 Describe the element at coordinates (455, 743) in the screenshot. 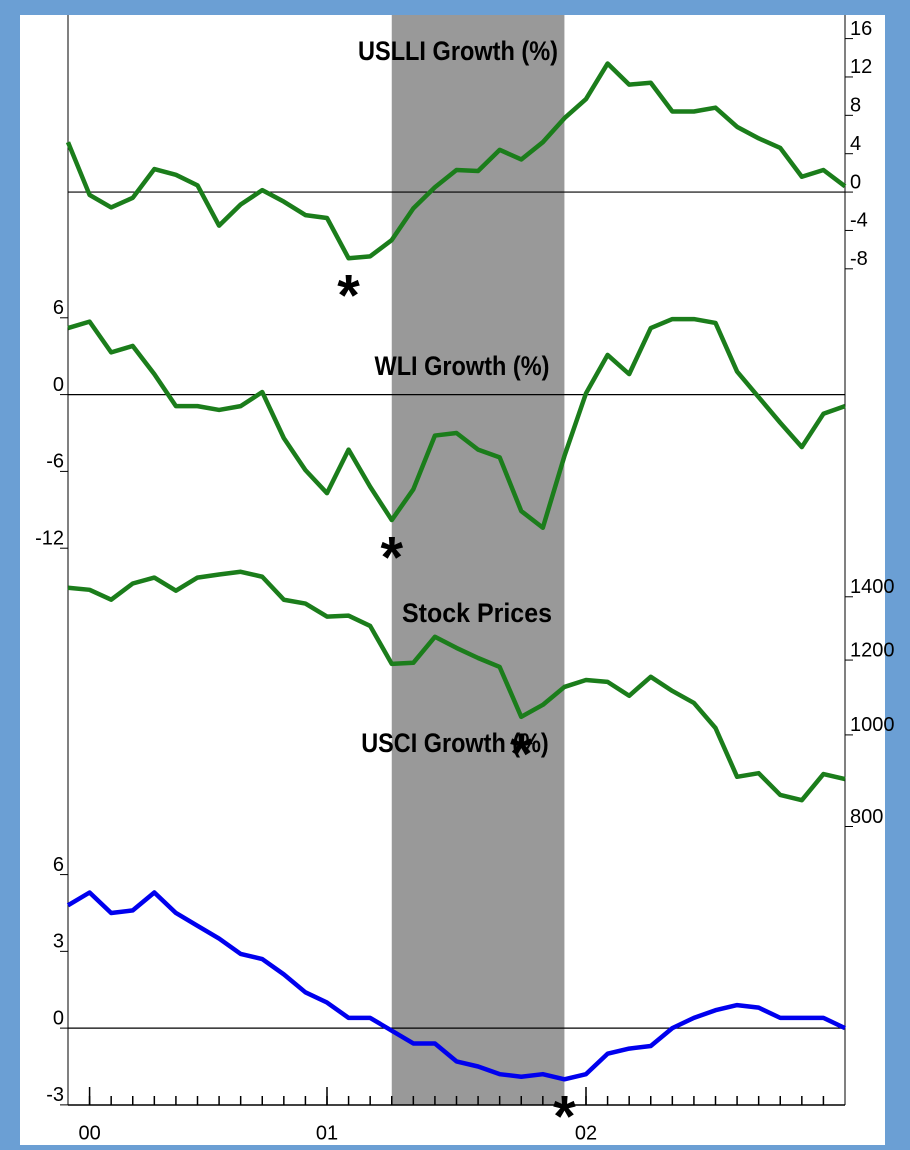

I see `panel-title: USCI Growth (%)` at that location.